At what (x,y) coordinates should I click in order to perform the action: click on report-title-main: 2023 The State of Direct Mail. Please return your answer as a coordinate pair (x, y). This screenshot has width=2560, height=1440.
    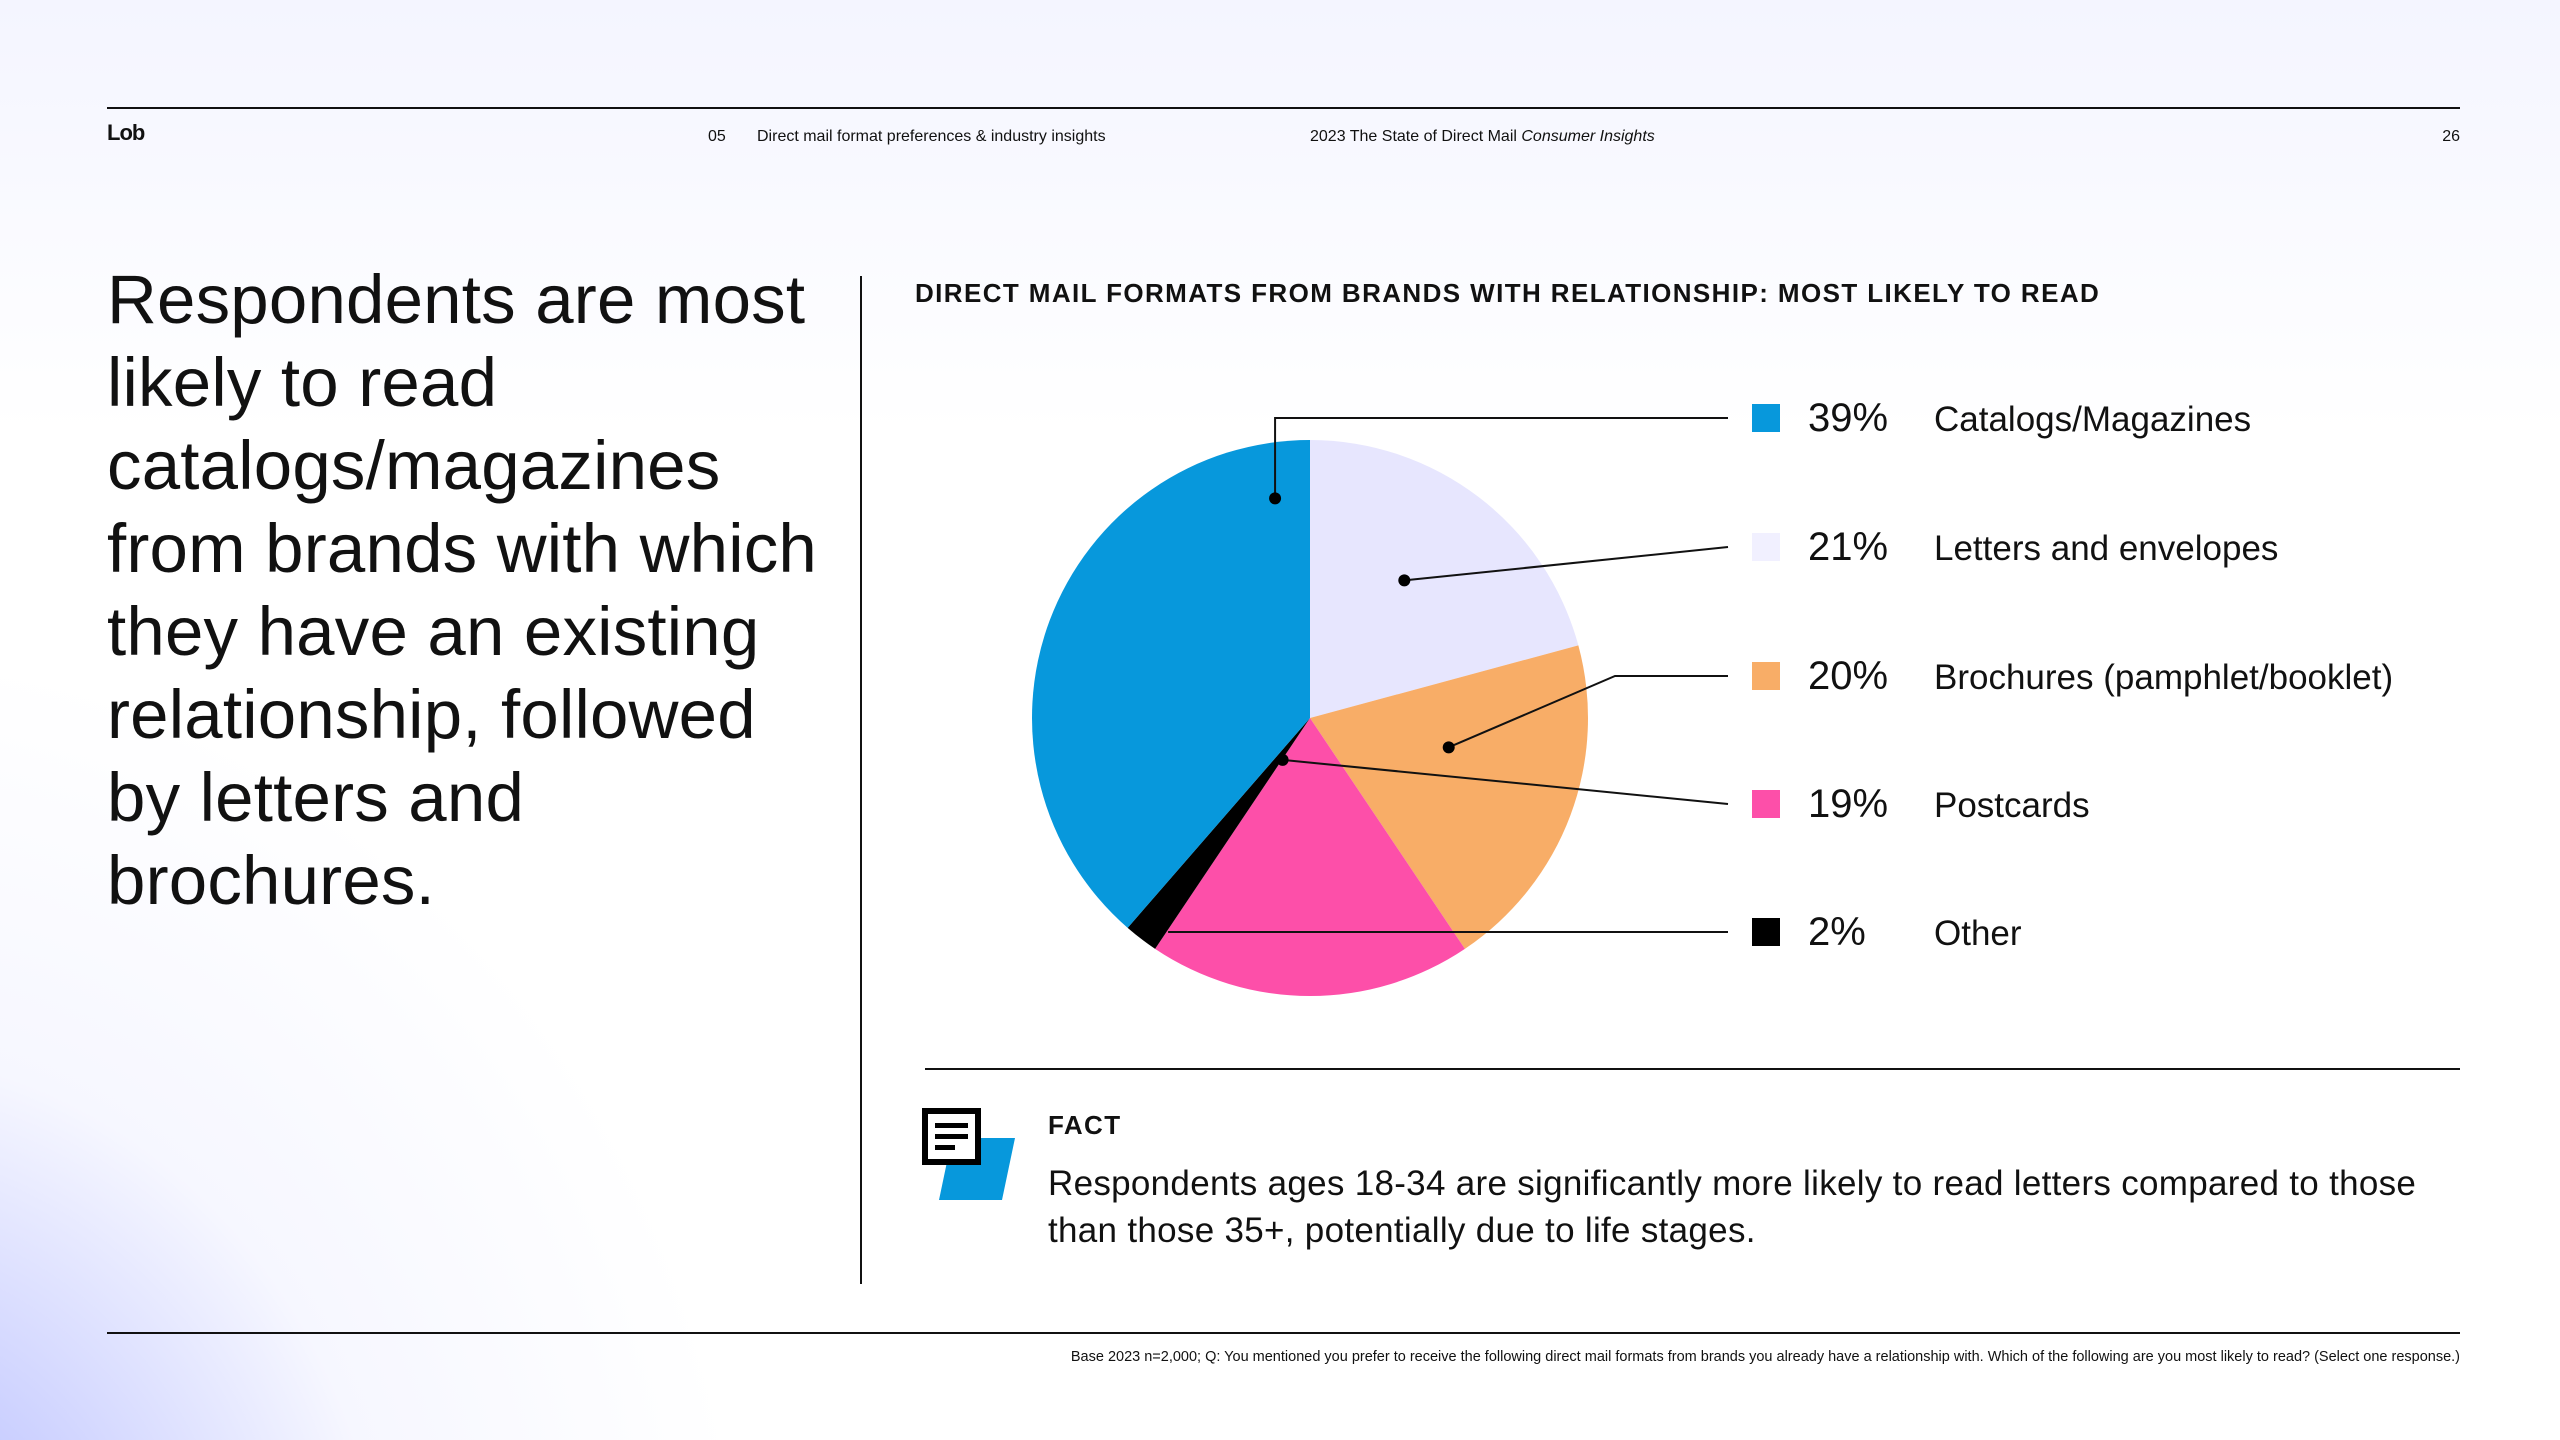
    Looking at the image, I should click on (1413, 136).